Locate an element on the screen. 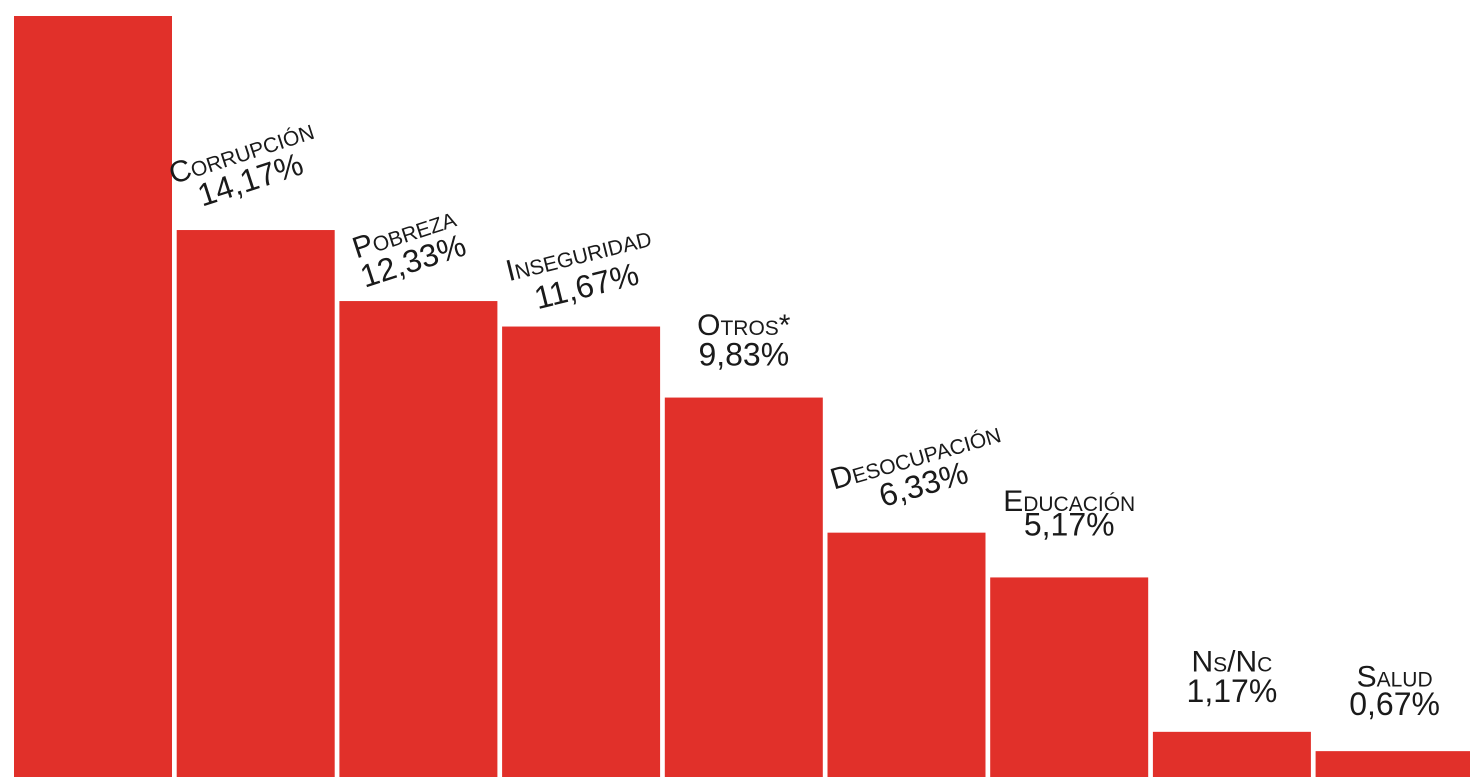 This screenshot has width=1470, height=777. category-label-6: Educación is located at coordinates (1069, 501).